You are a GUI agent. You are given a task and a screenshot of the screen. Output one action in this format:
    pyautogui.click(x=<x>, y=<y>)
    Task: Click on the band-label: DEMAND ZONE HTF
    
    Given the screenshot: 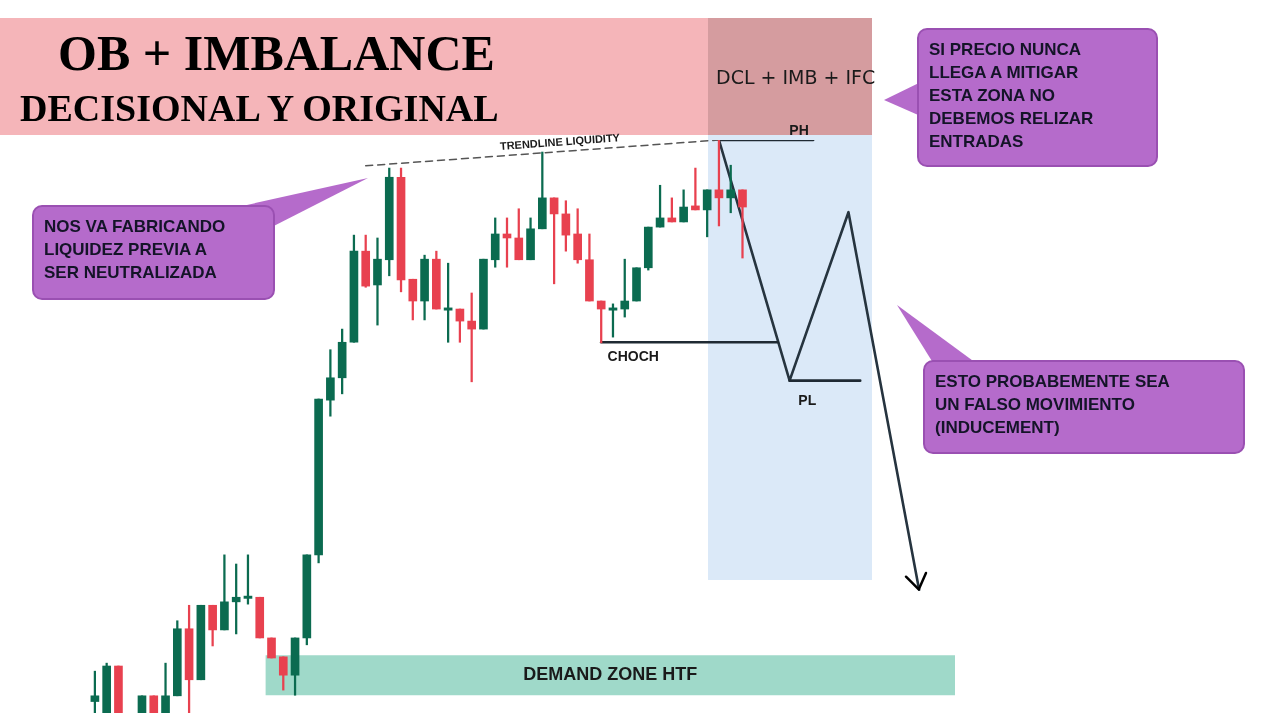 What is the action you would take?
    pyautogui.click(x=610, y=674)
    